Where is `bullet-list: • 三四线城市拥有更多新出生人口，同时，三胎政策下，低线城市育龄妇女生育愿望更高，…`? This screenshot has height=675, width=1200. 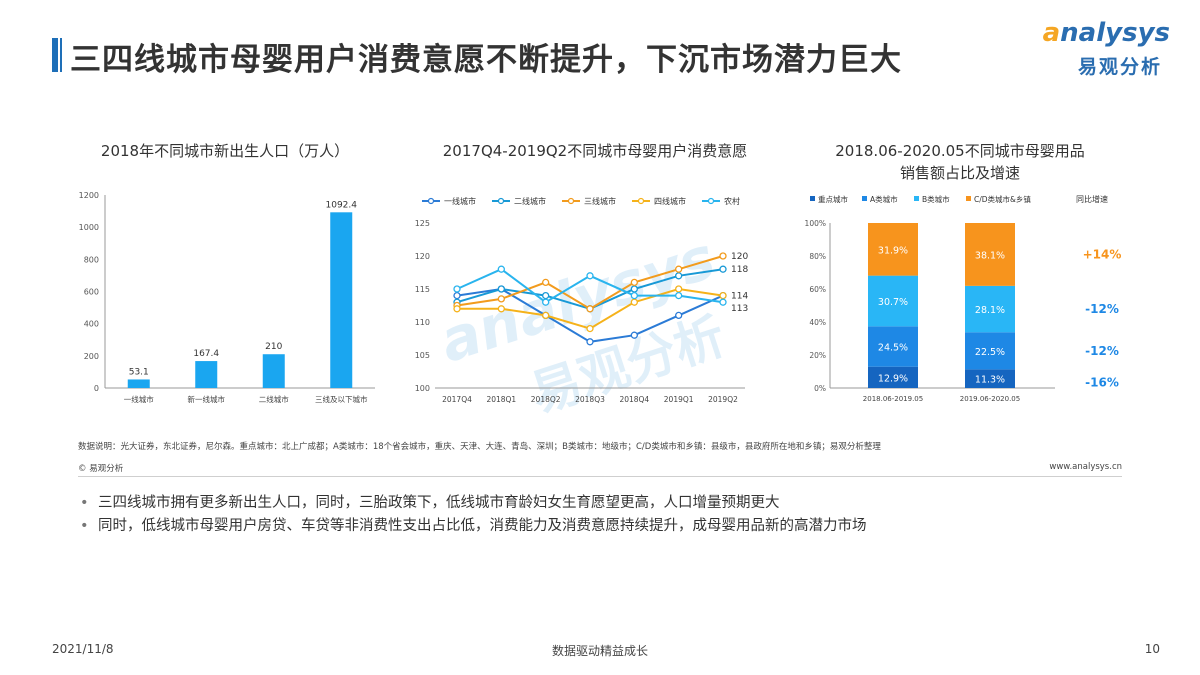
bullet-list: • 三四线城市拥有更多新出生人口，同时，三胎政策下，低线城市育龄妇女生育愿望更高，… is located at coordinates (473, 515).